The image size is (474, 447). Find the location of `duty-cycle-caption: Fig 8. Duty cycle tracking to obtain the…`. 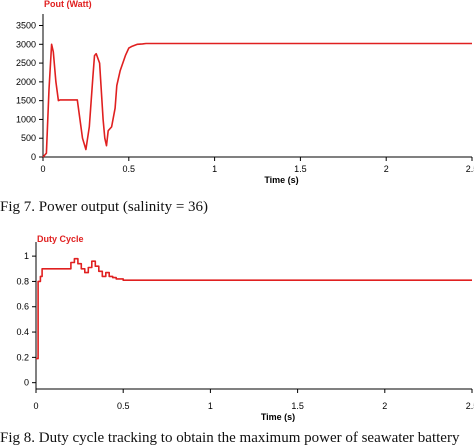

duty-cycle-caption: Fig 8. Duty cycle tracking to obtain the… is located at coordinates (230, 438).